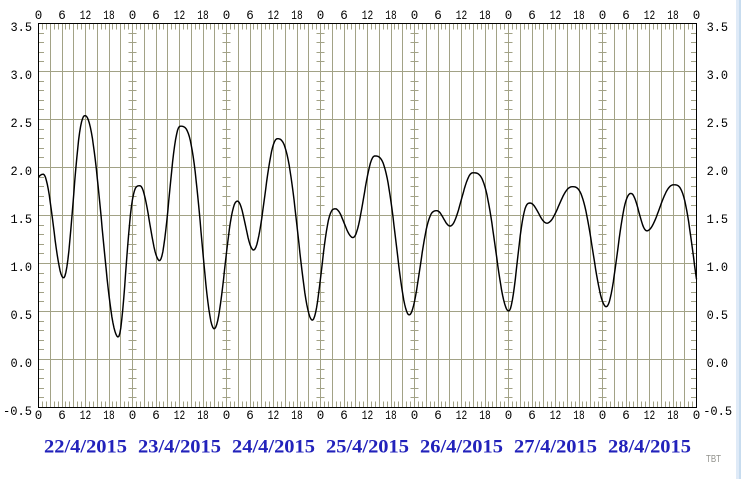 The height and width of the screenshot is (479, 741). Describe the element at coordinates (273, 447) in the screenshot. I see `svg-text: 24/4/2015` at that location.